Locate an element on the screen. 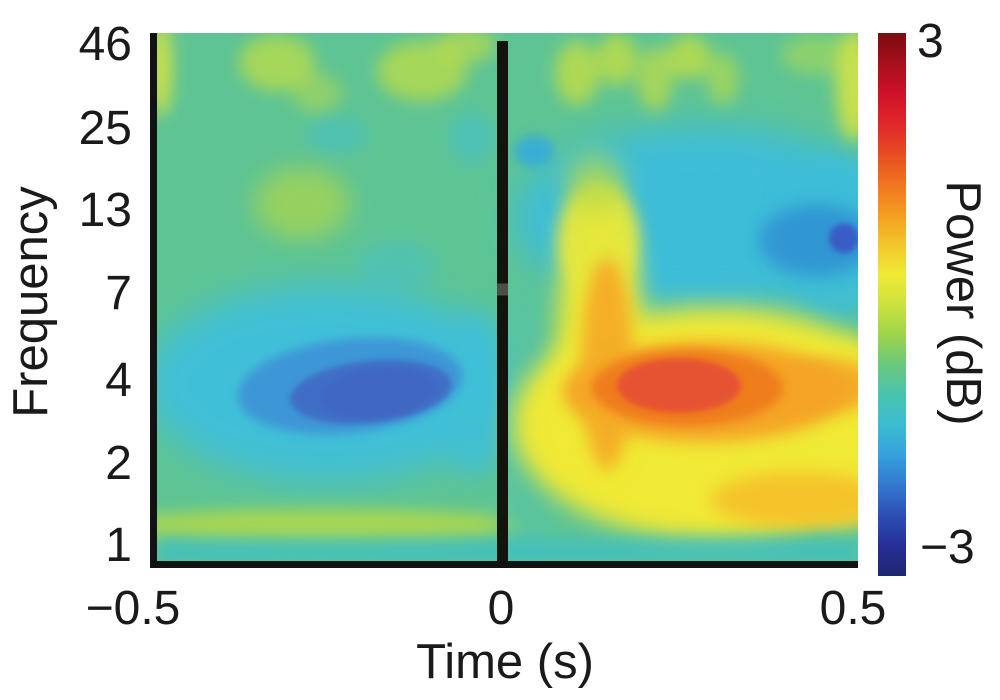  colorbar-title: Power (dB) is located at coordinates (962, 303).